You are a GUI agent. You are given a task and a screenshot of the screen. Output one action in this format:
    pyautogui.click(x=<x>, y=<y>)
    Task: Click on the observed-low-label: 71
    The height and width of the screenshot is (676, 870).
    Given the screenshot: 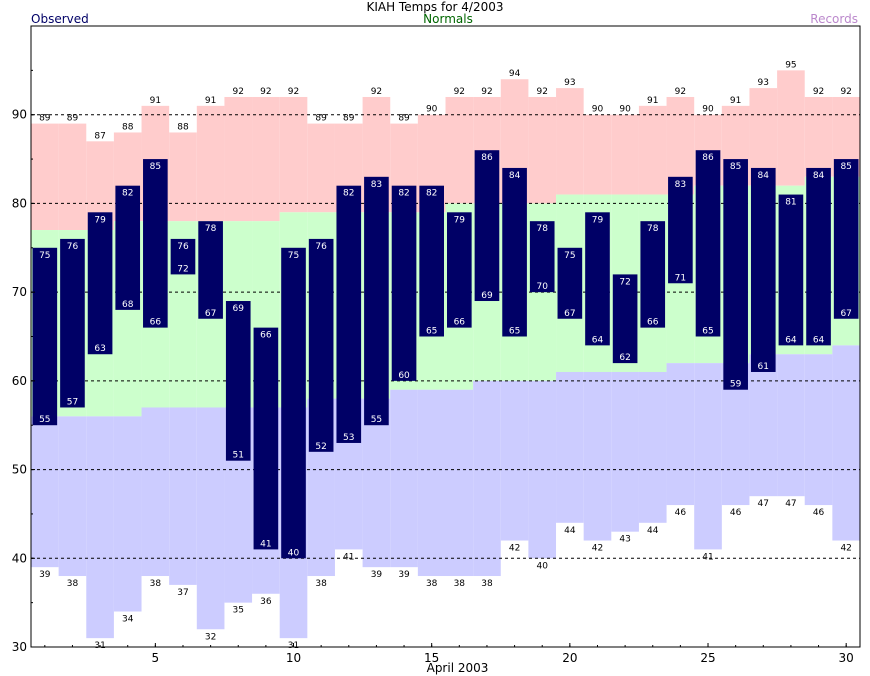 What is the action you would take?
    pyautogui.click(x=680, y=278)
    